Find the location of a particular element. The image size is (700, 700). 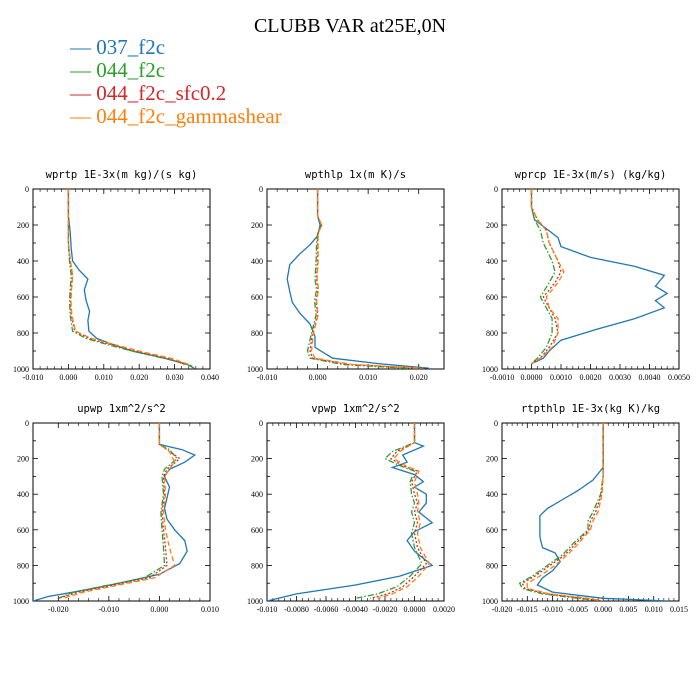

legend-label-044-f2c-gammashear: 044_f2c_gammashear is located at coordinates (189, 116).